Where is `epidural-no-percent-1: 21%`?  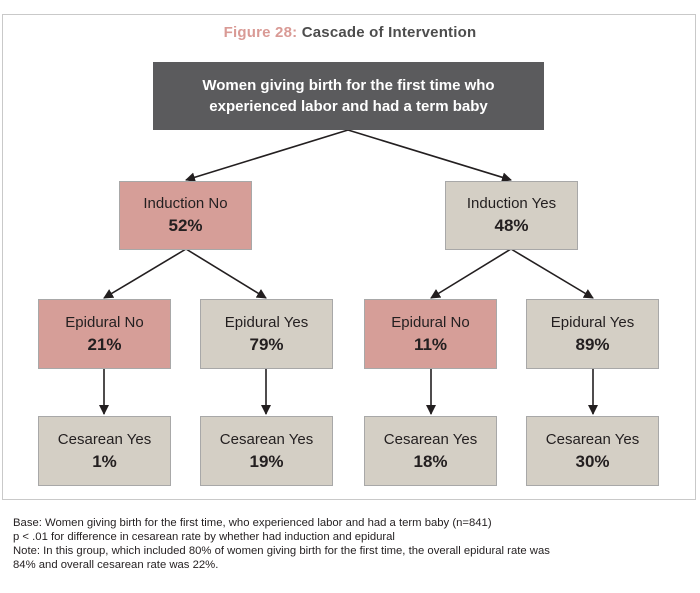
epidural-no-percent-1: 21% is located at coordinates (104, 344).